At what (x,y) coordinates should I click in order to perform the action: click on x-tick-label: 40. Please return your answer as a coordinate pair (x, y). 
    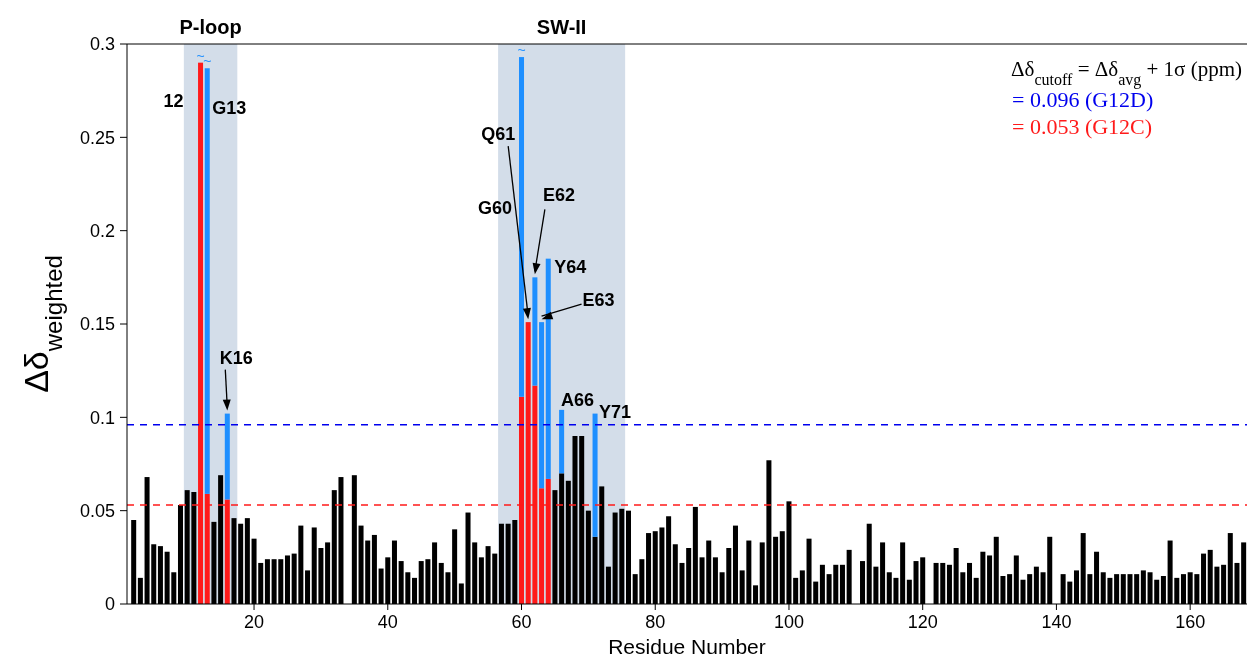
    Looking at the image, I should click on (387, 622).